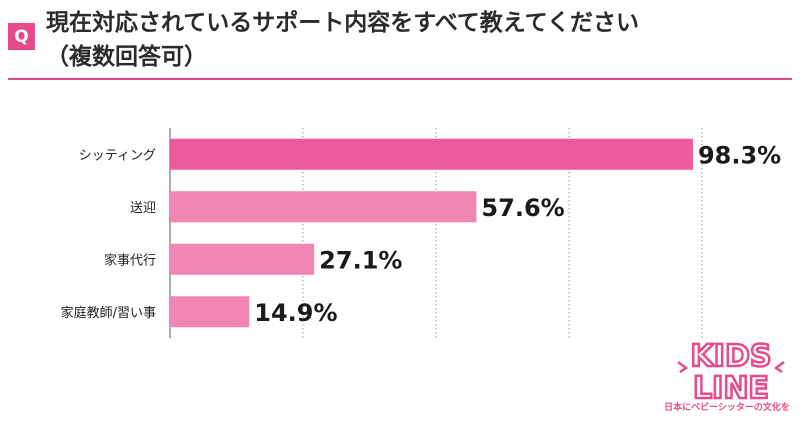 The image size is (800, 423). Describe the element at coordinates (731, 356) in the screenshot. I see `logo-line-1: KIDS` at that location.